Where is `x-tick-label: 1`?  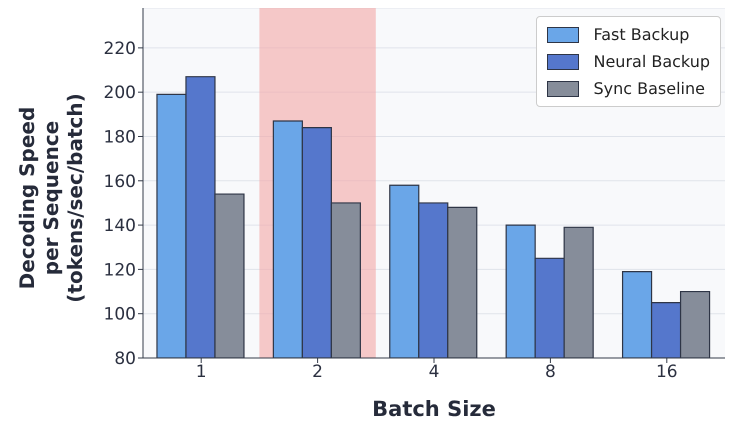 x-tick-label: 1 is located at coordinates (201, 372).